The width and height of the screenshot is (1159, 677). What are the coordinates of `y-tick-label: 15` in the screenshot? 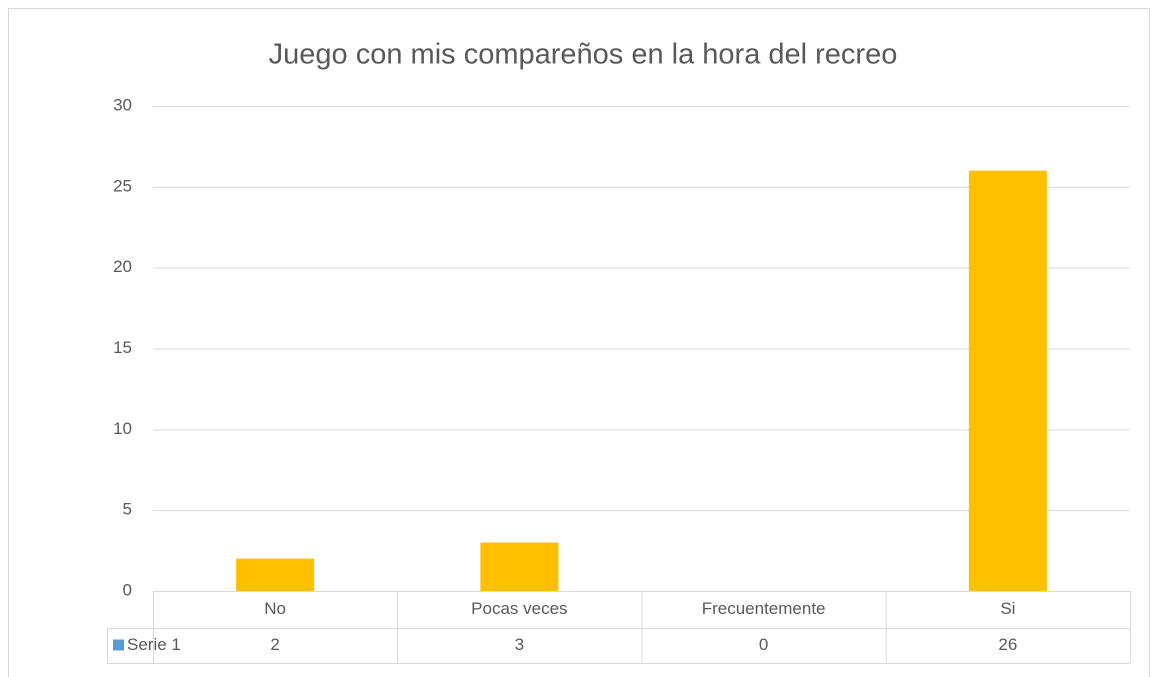 It's located at (122, 347).